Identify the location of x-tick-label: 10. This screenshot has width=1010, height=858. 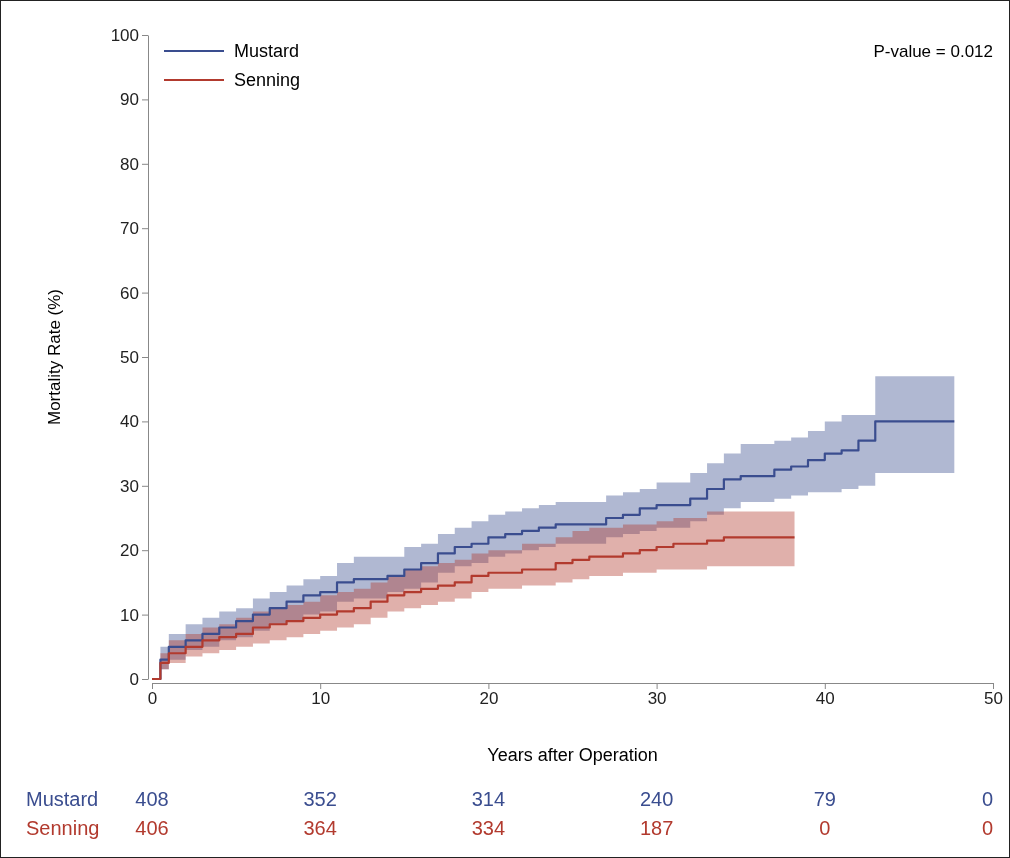
(321, 699).